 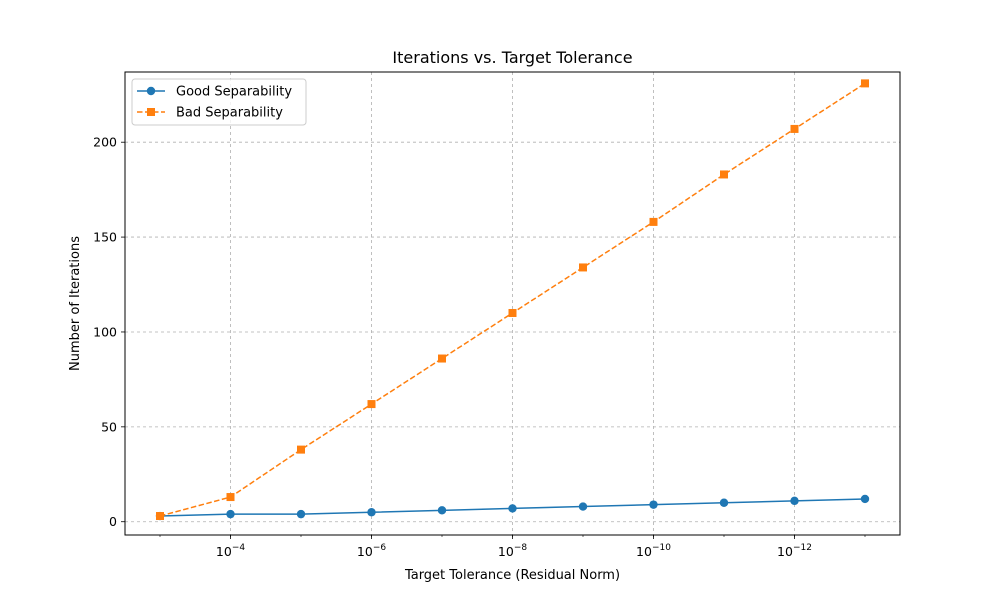 I want to click on legend: Good Separability Bad Separability, so click(x=219, y=102).